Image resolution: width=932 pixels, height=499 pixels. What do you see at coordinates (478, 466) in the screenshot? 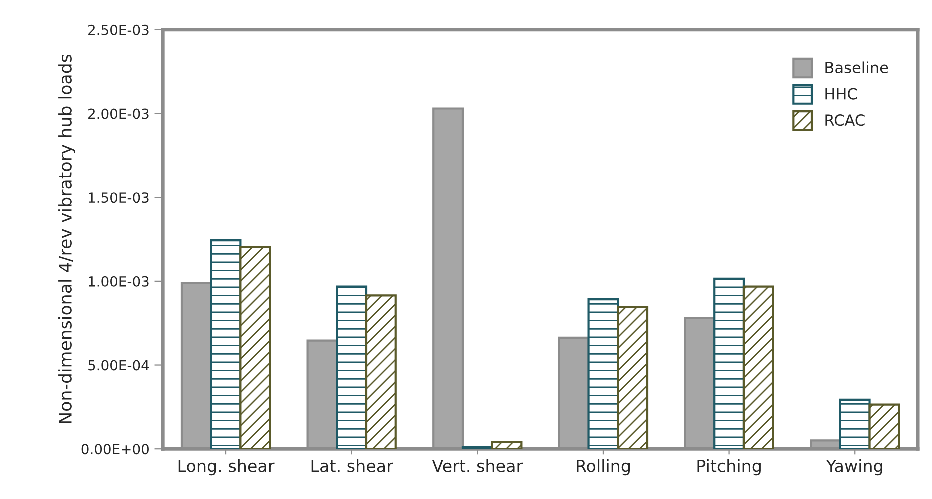
I see `x-tick-label: Vert. shear` at bounding box center [478, 466].